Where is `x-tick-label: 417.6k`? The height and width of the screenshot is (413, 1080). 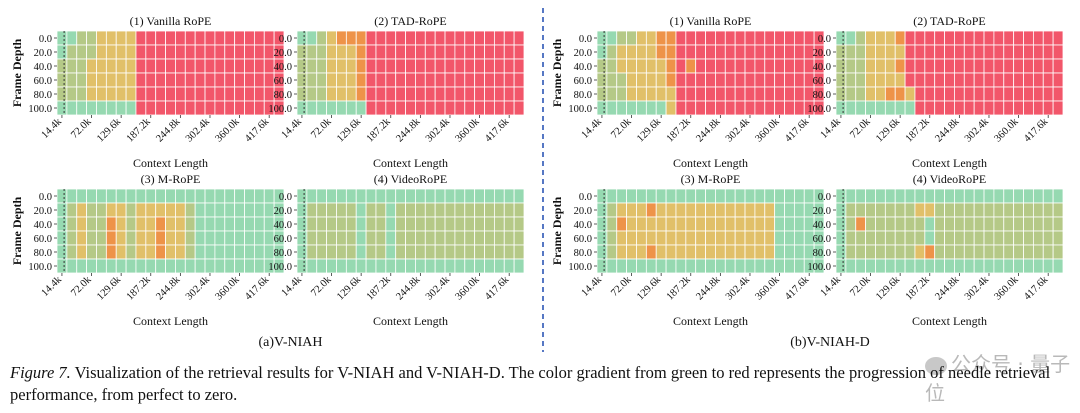 x-tick-label: 417.6k is located at coordinates (1036, 288).